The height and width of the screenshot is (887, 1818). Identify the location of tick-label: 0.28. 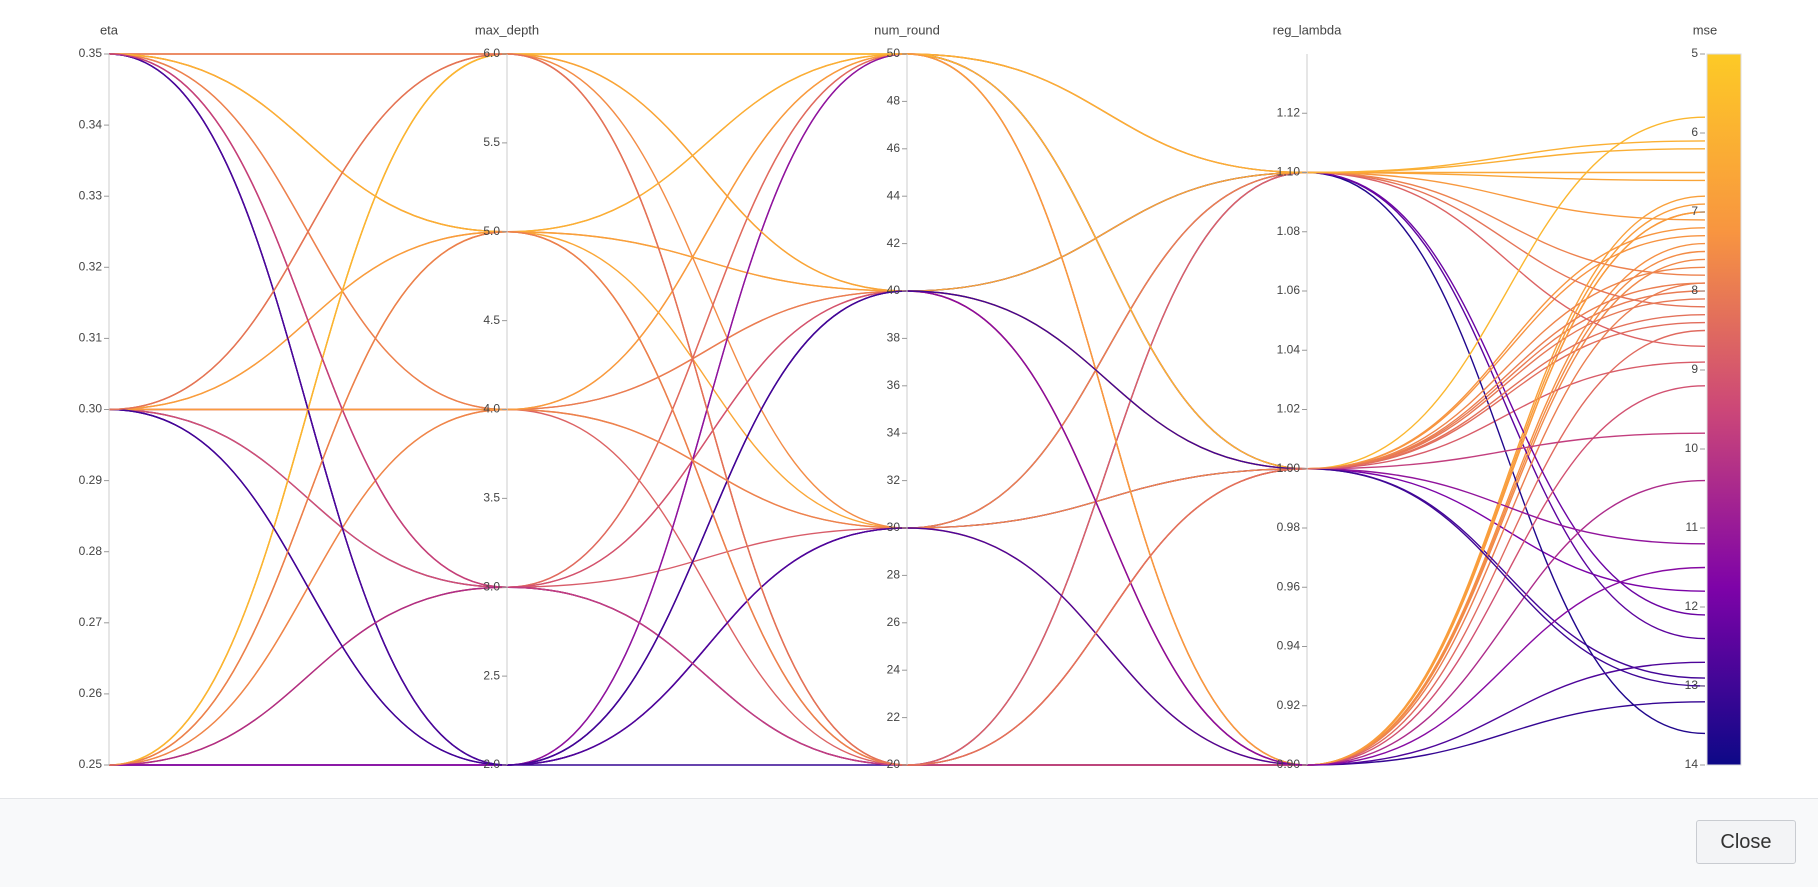
(91, 551).